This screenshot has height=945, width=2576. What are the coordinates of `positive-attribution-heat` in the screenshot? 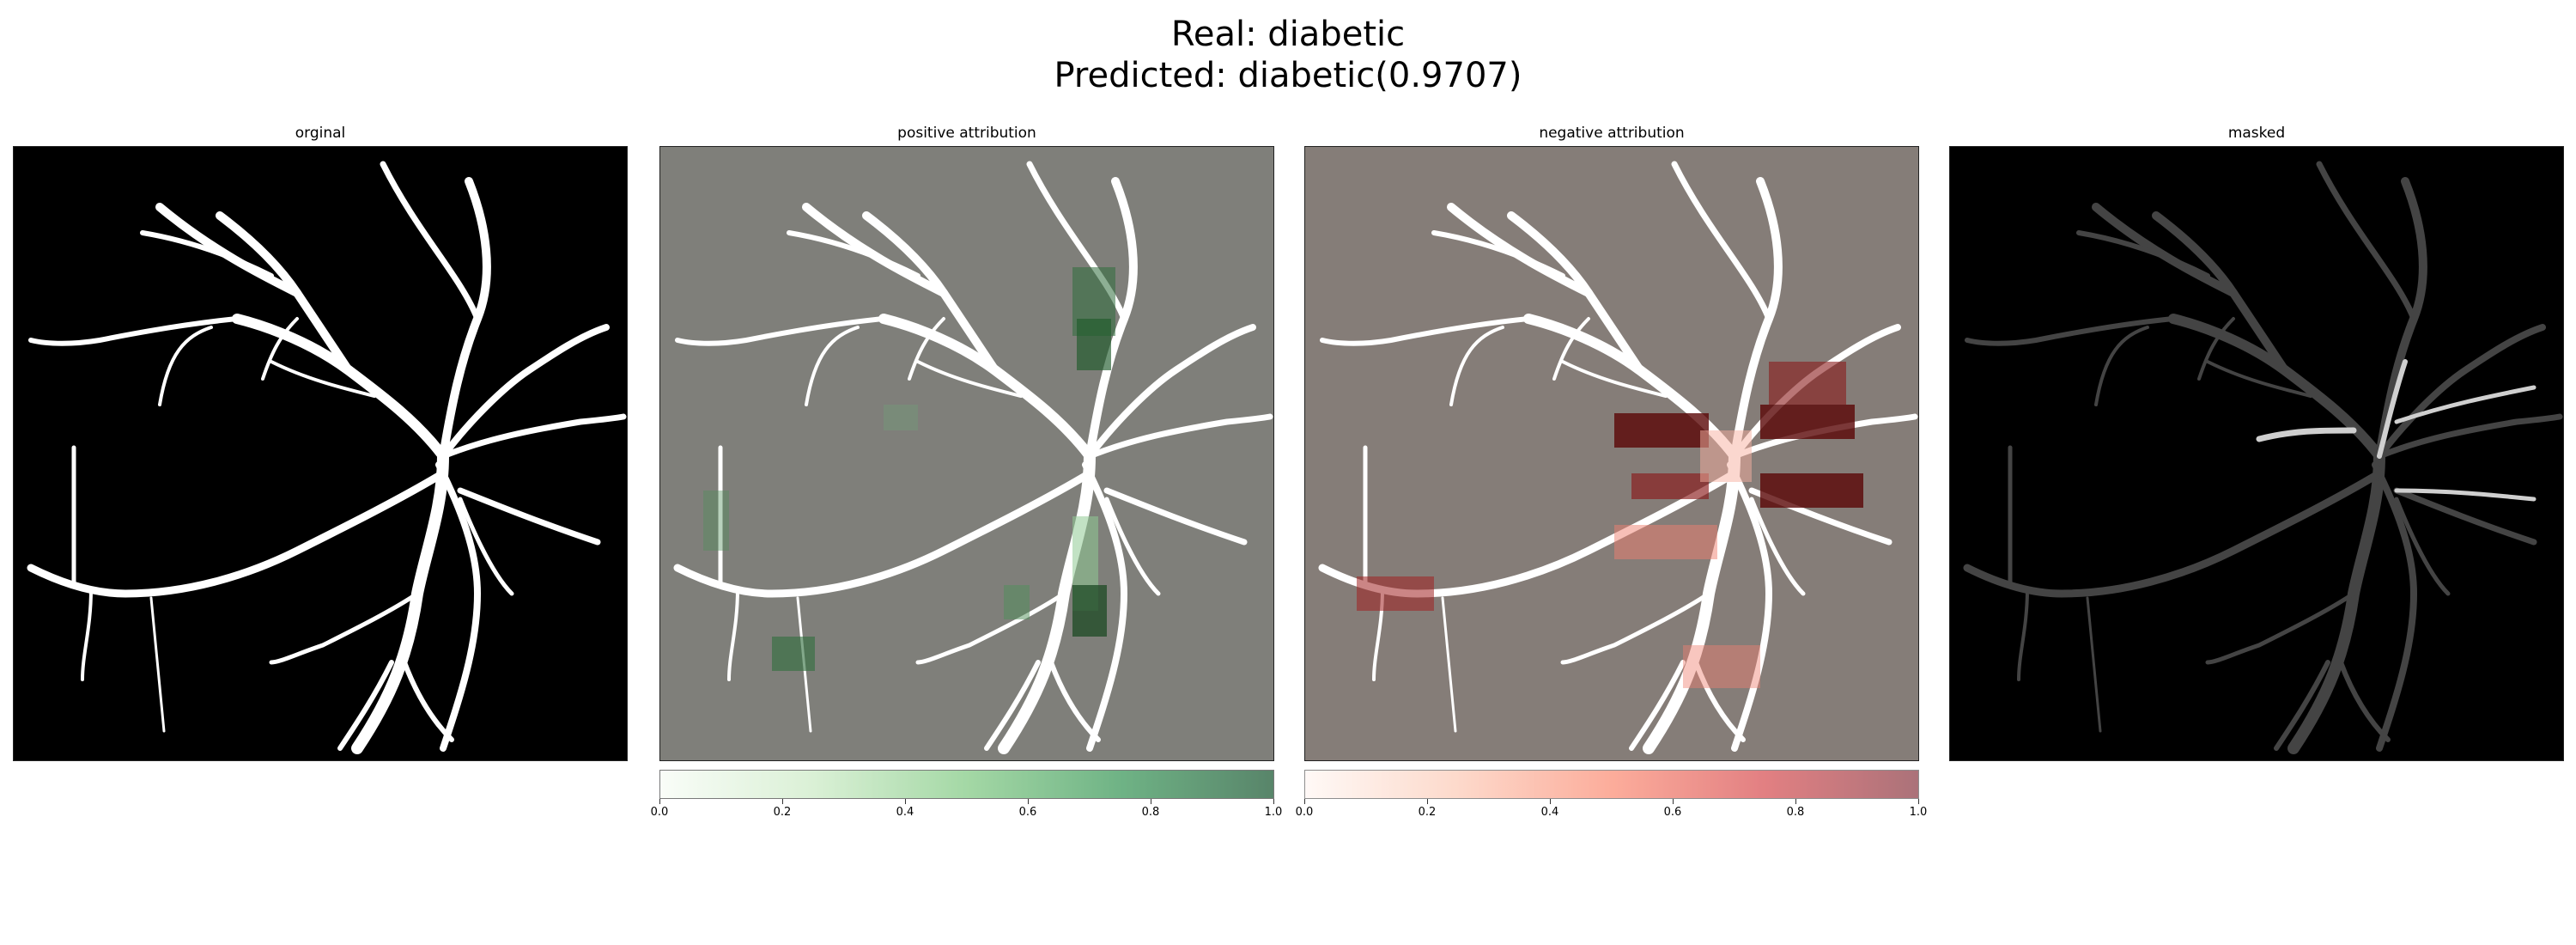 It's located at (909, 469).